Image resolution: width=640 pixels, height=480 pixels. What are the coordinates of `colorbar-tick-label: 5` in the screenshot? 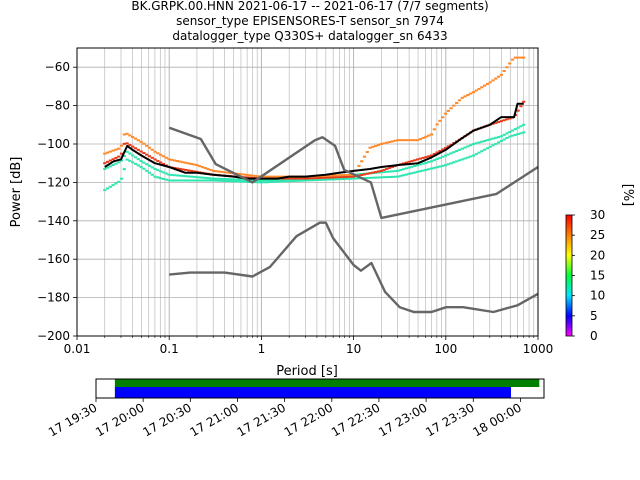 It's located at (594, 316).